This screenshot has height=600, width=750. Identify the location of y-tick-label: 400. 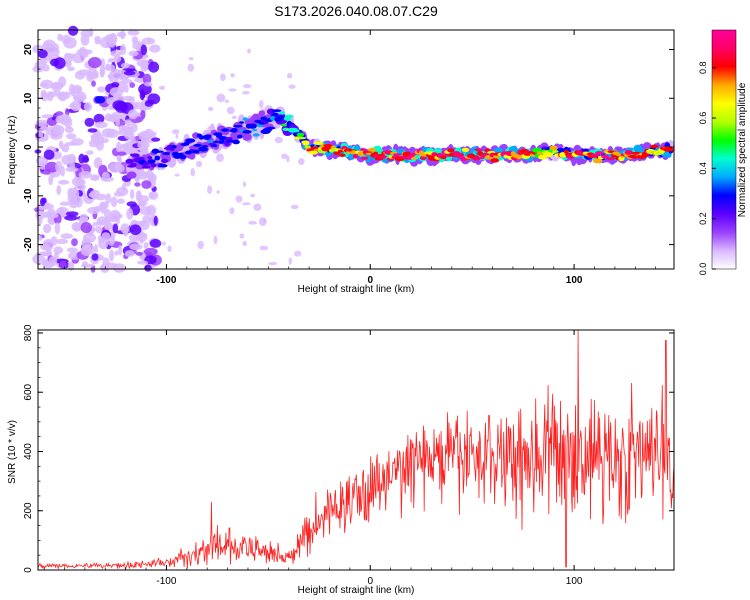
(28, 451).